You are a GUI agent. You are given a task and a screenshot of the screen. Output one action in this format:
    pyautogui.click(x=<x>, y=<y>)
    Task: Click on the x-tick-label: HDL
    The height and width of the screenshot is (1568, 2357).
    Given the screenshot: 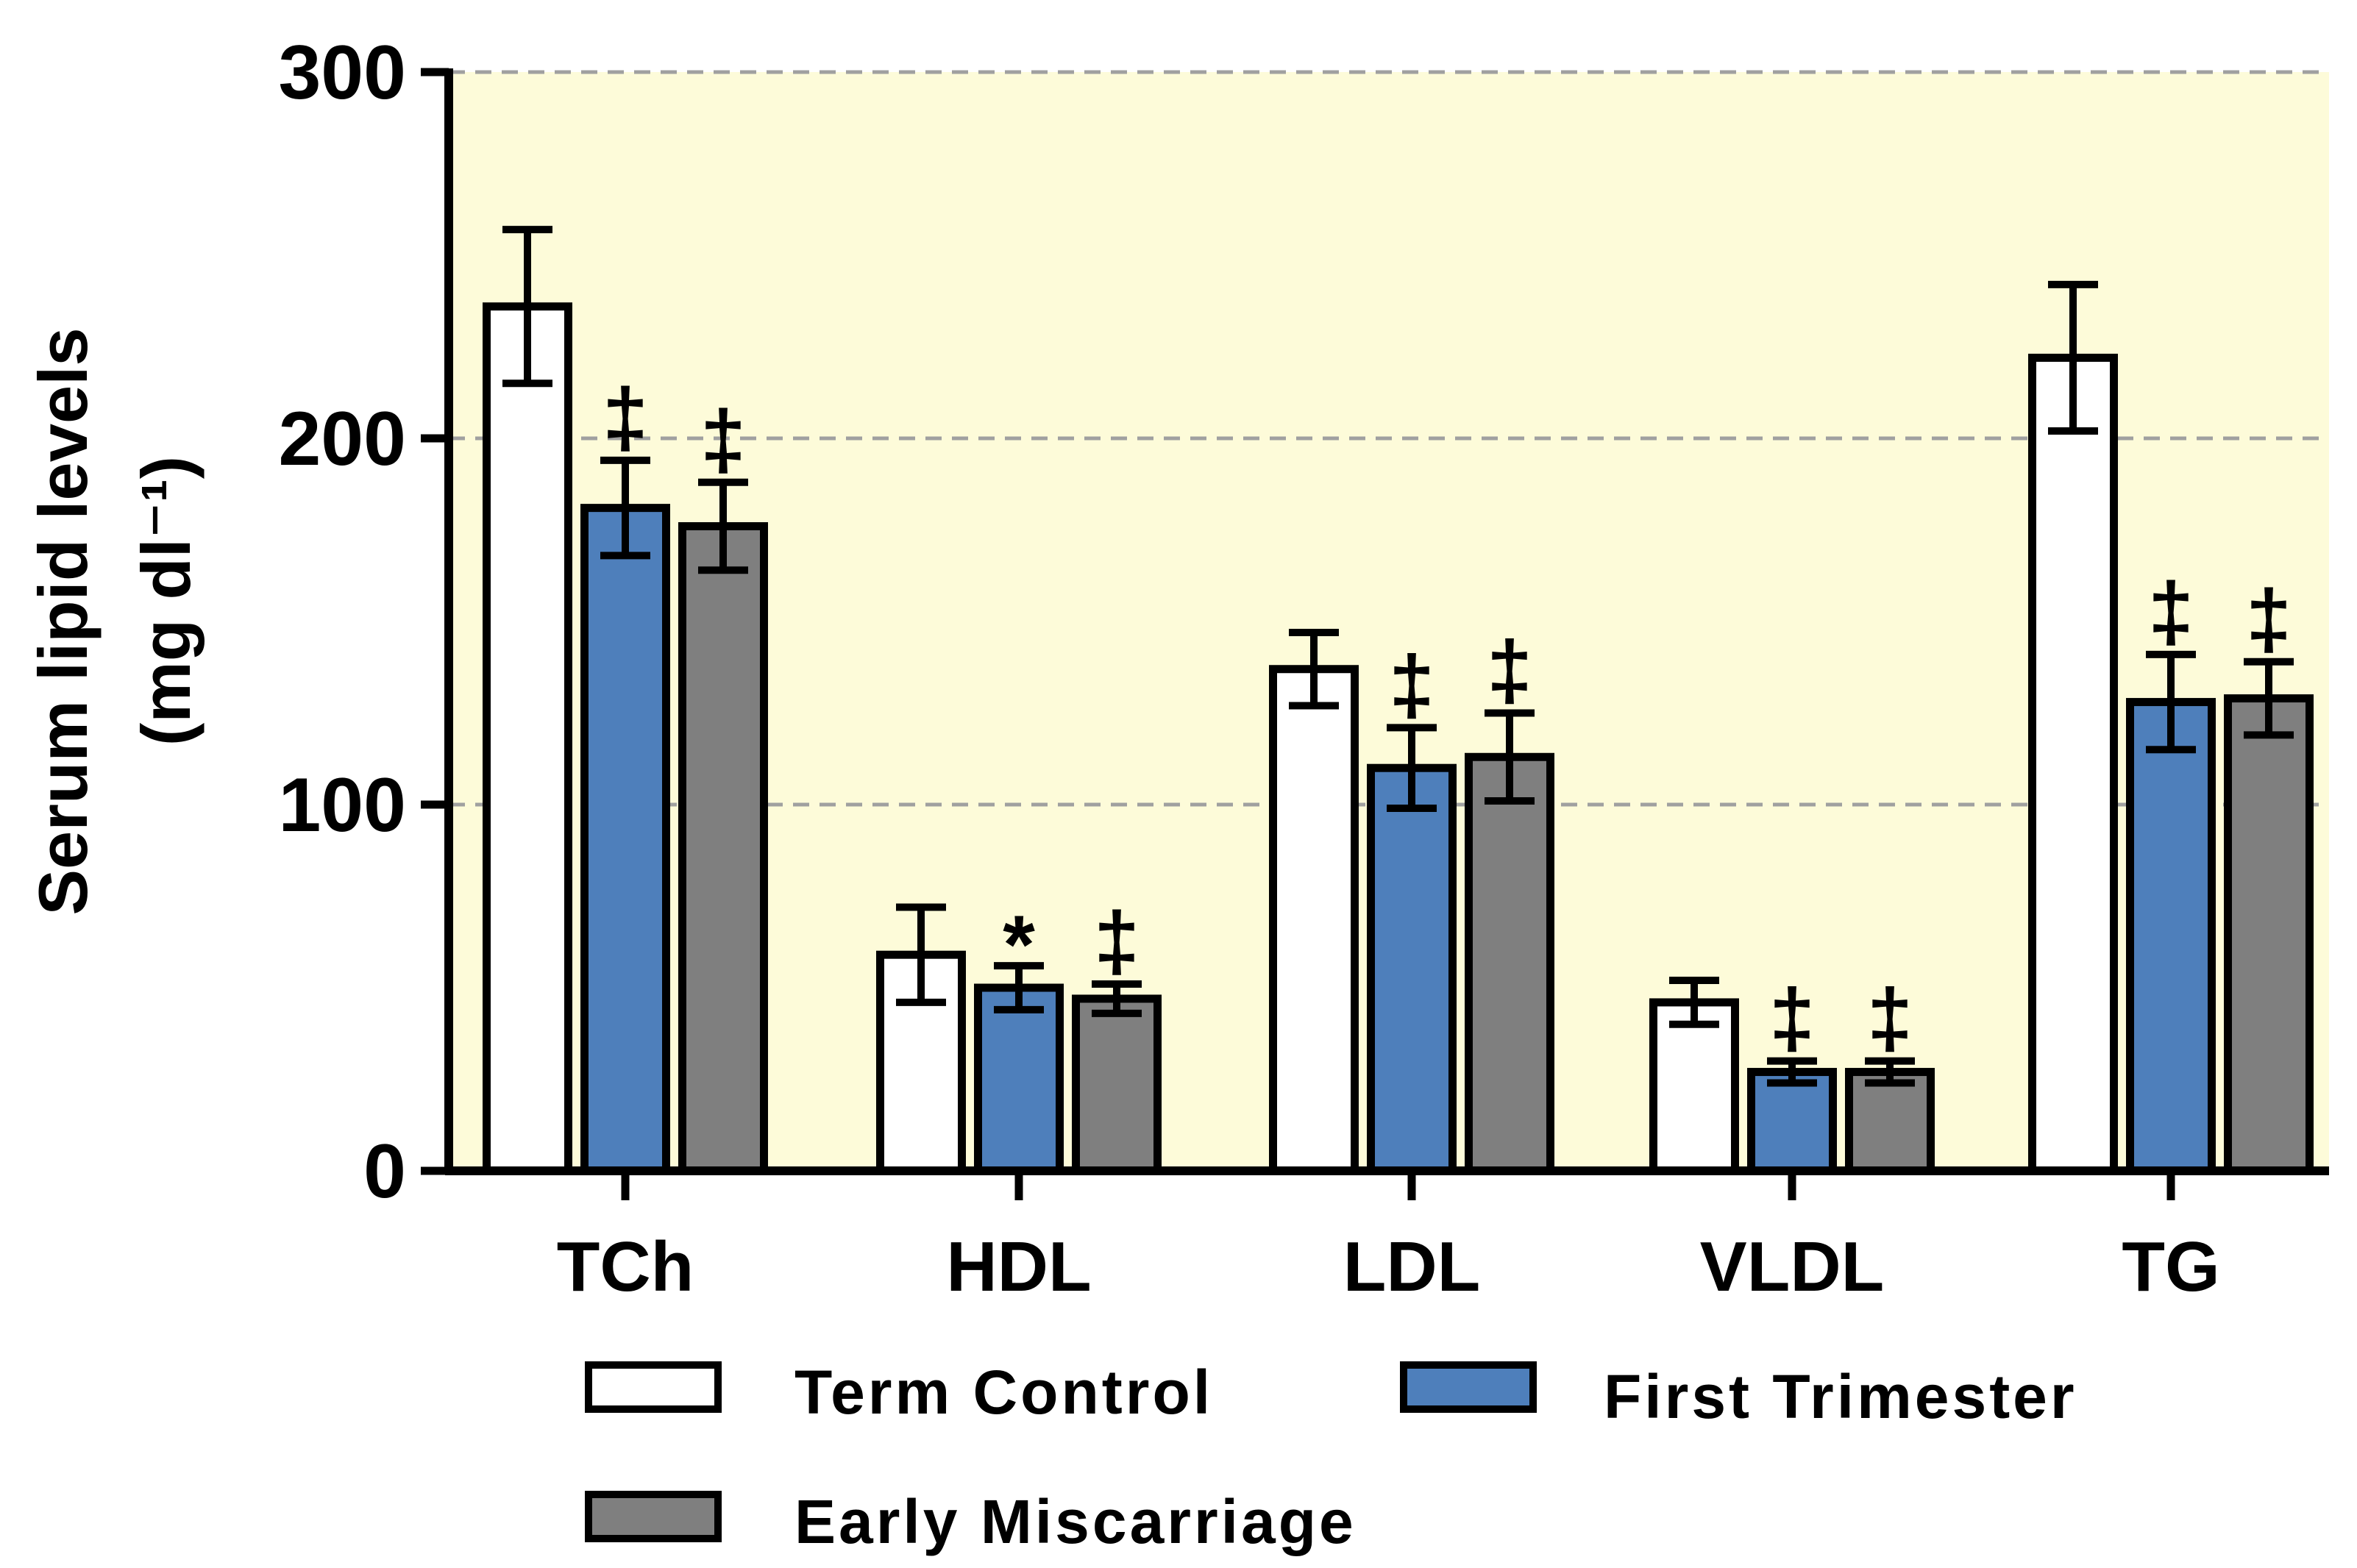 What is the action you would take?
    pyautogui.click(x=1018, y=1266)
    